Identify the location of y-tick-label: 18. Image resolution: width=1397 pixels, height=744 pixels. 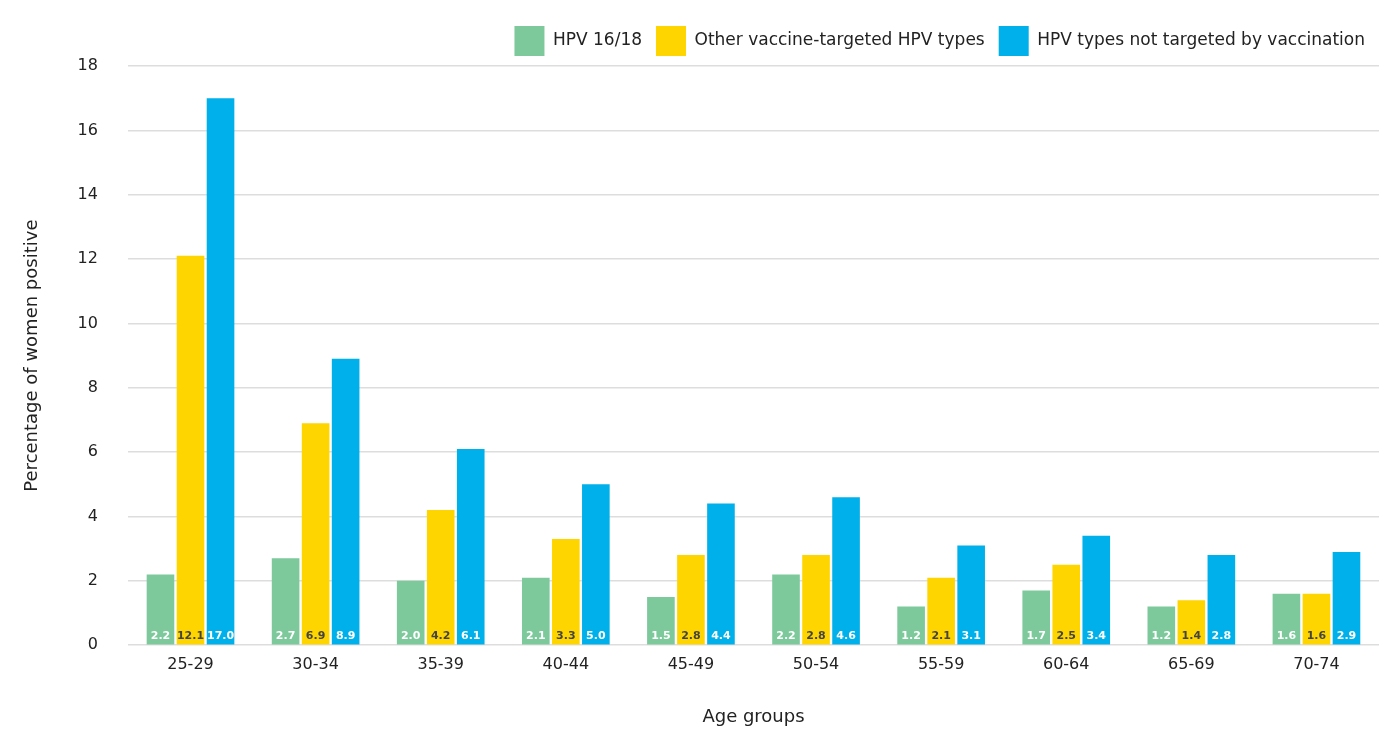
(87, 65).